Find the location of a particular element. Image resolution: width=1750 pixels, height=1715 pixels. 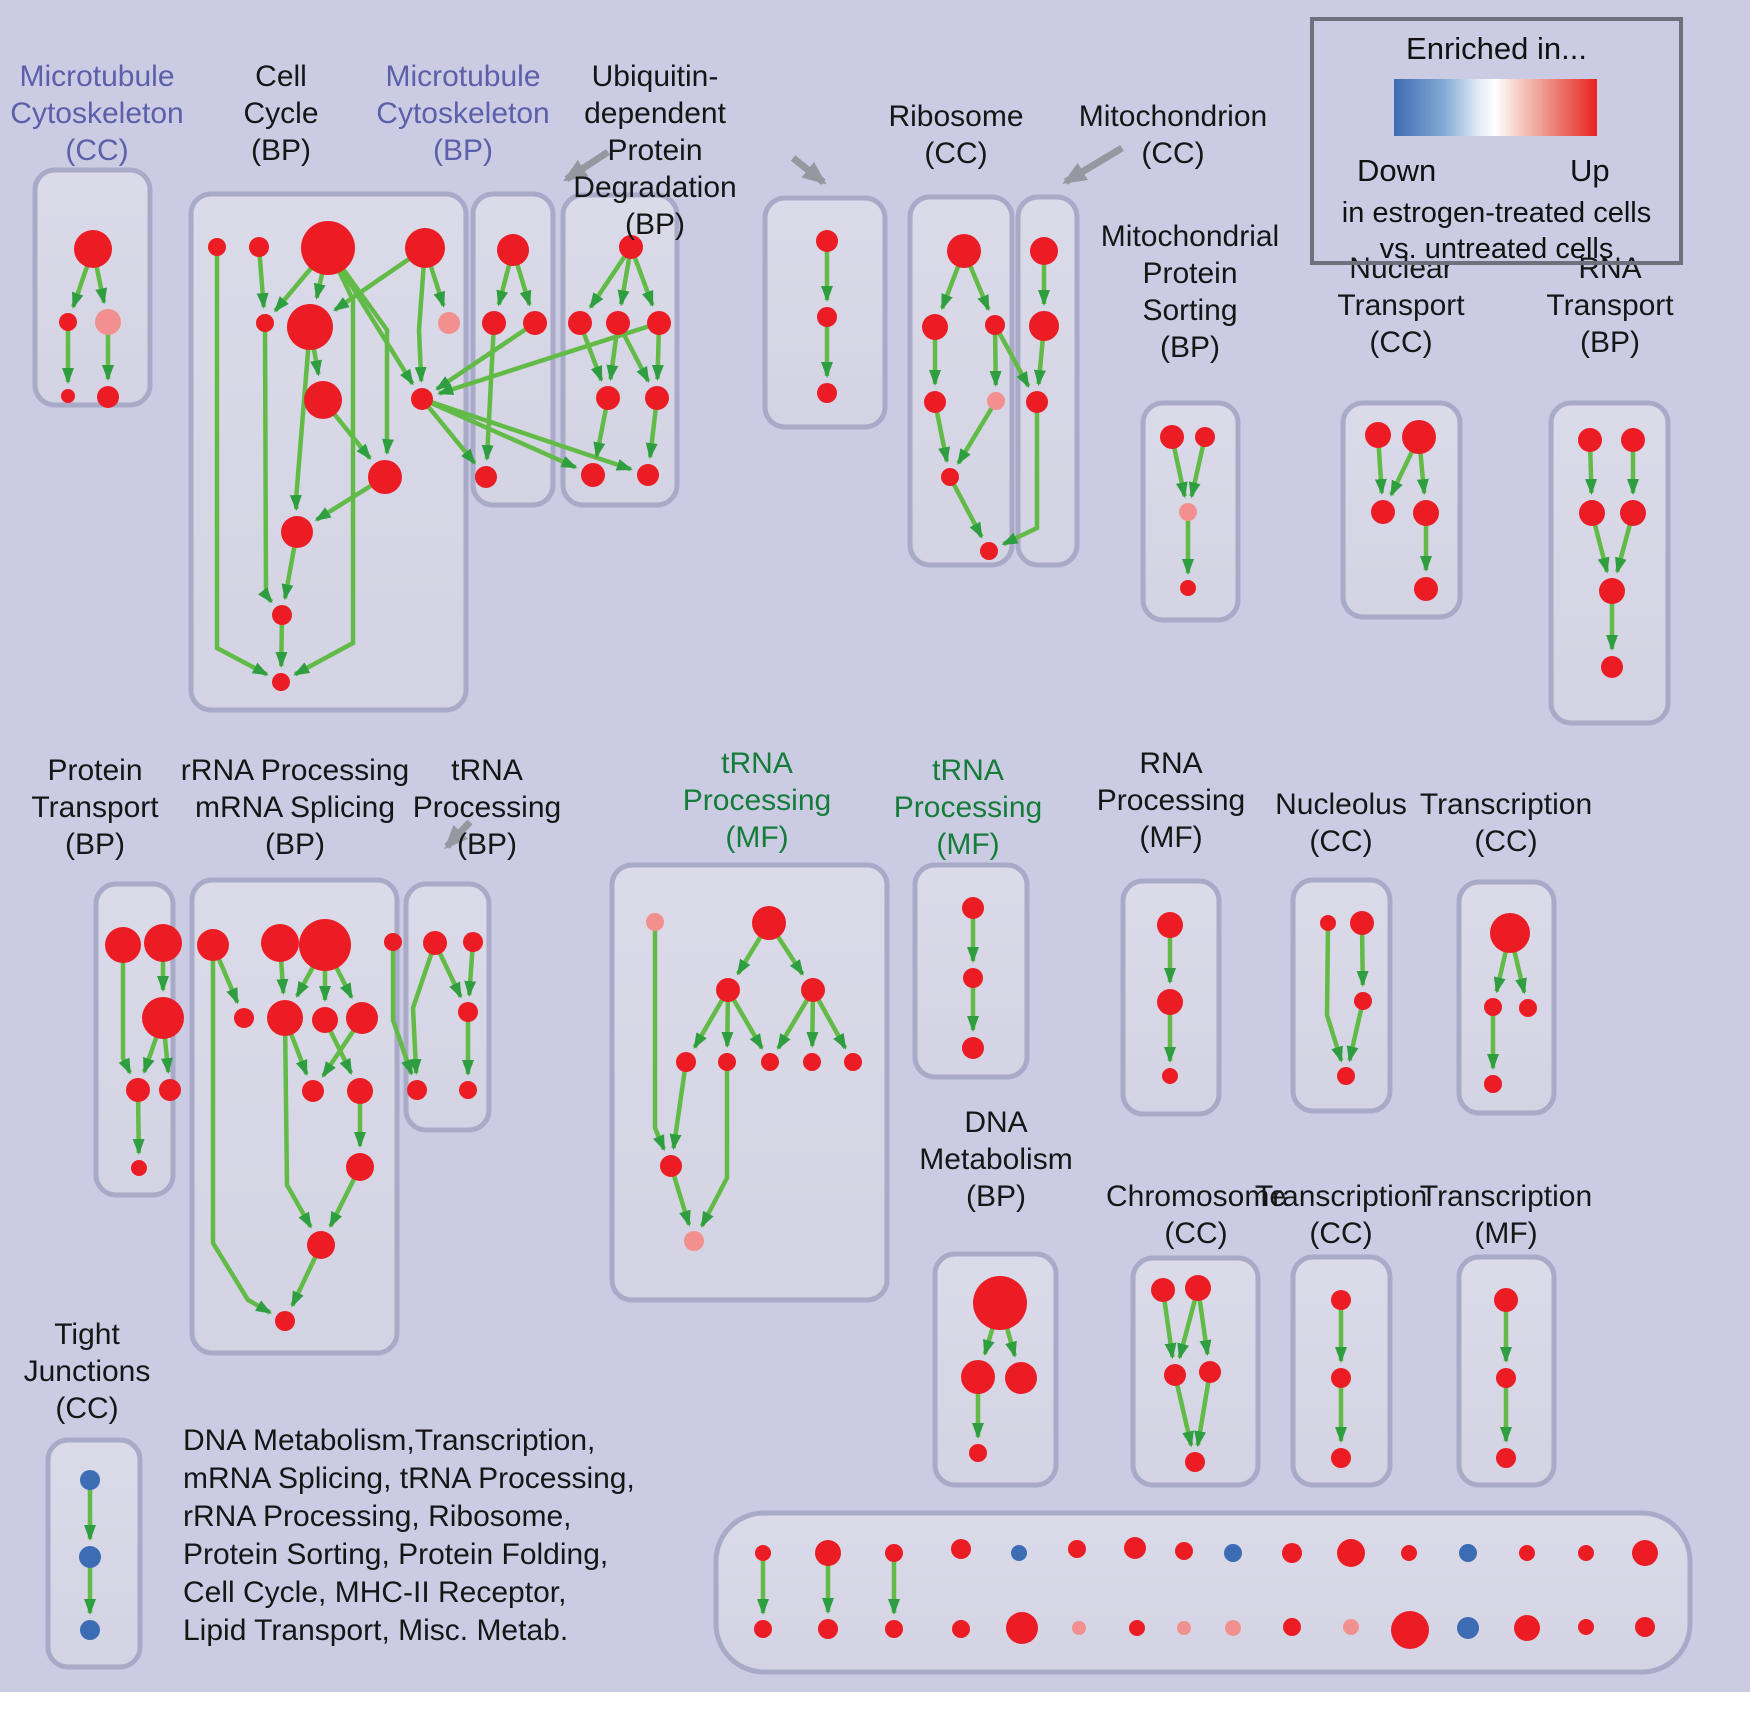

go-term-node-bb7 is located at coordinates (1137, 1628).